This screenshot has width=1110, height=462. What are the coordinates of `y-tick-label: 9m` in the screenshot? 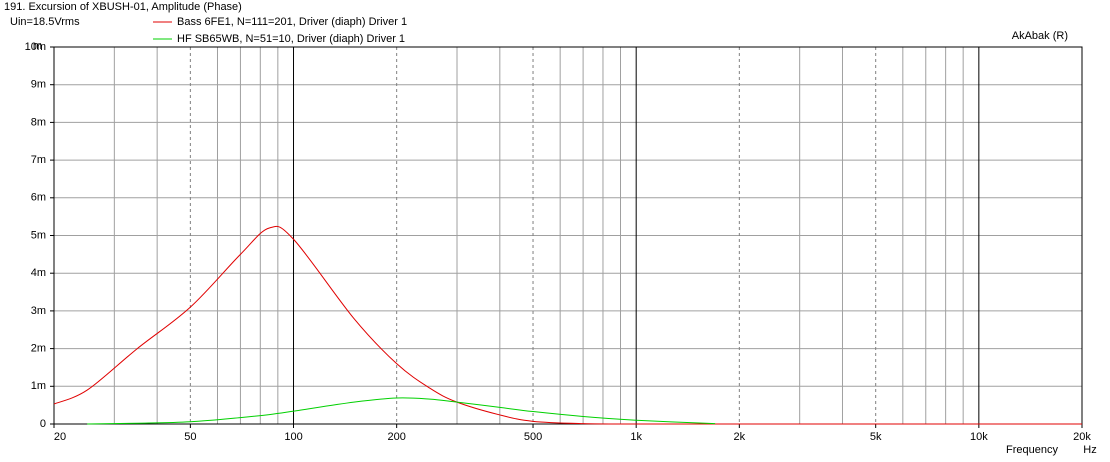 It's located at (38, 85).